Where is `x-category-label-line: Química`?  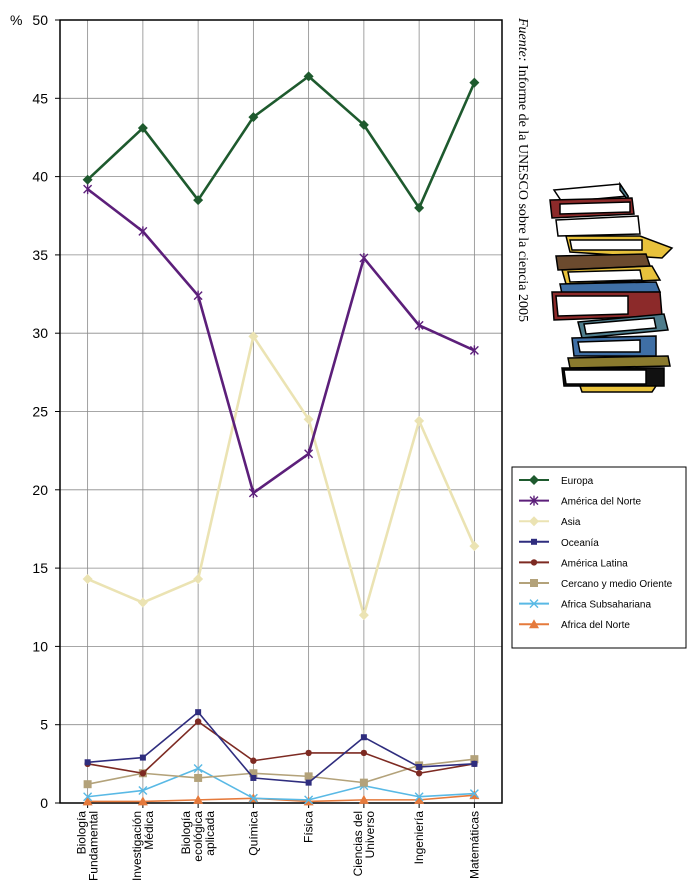
x-category-label-line: Química is located at coordinates (253, 833).